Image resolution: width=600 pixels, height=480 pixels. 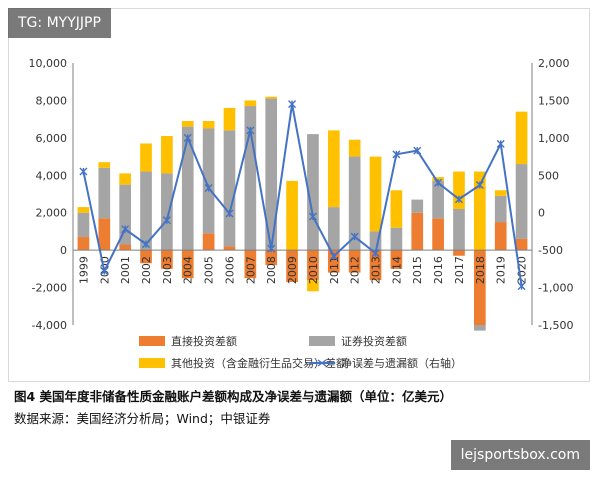 What do you see at coordinates (501, 270) in the screenshot?
I see `x-tick-label: 2019` at bounding box center [501, 270].